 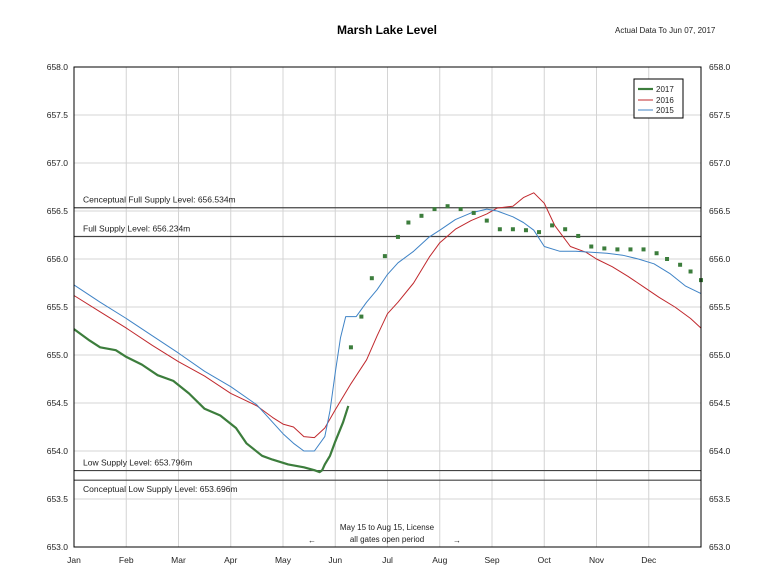 What do you see at coordinates (720, 499) in the screenshot?
I see `y-tick-label-right: 653.5` at bounding box center [720, 499].